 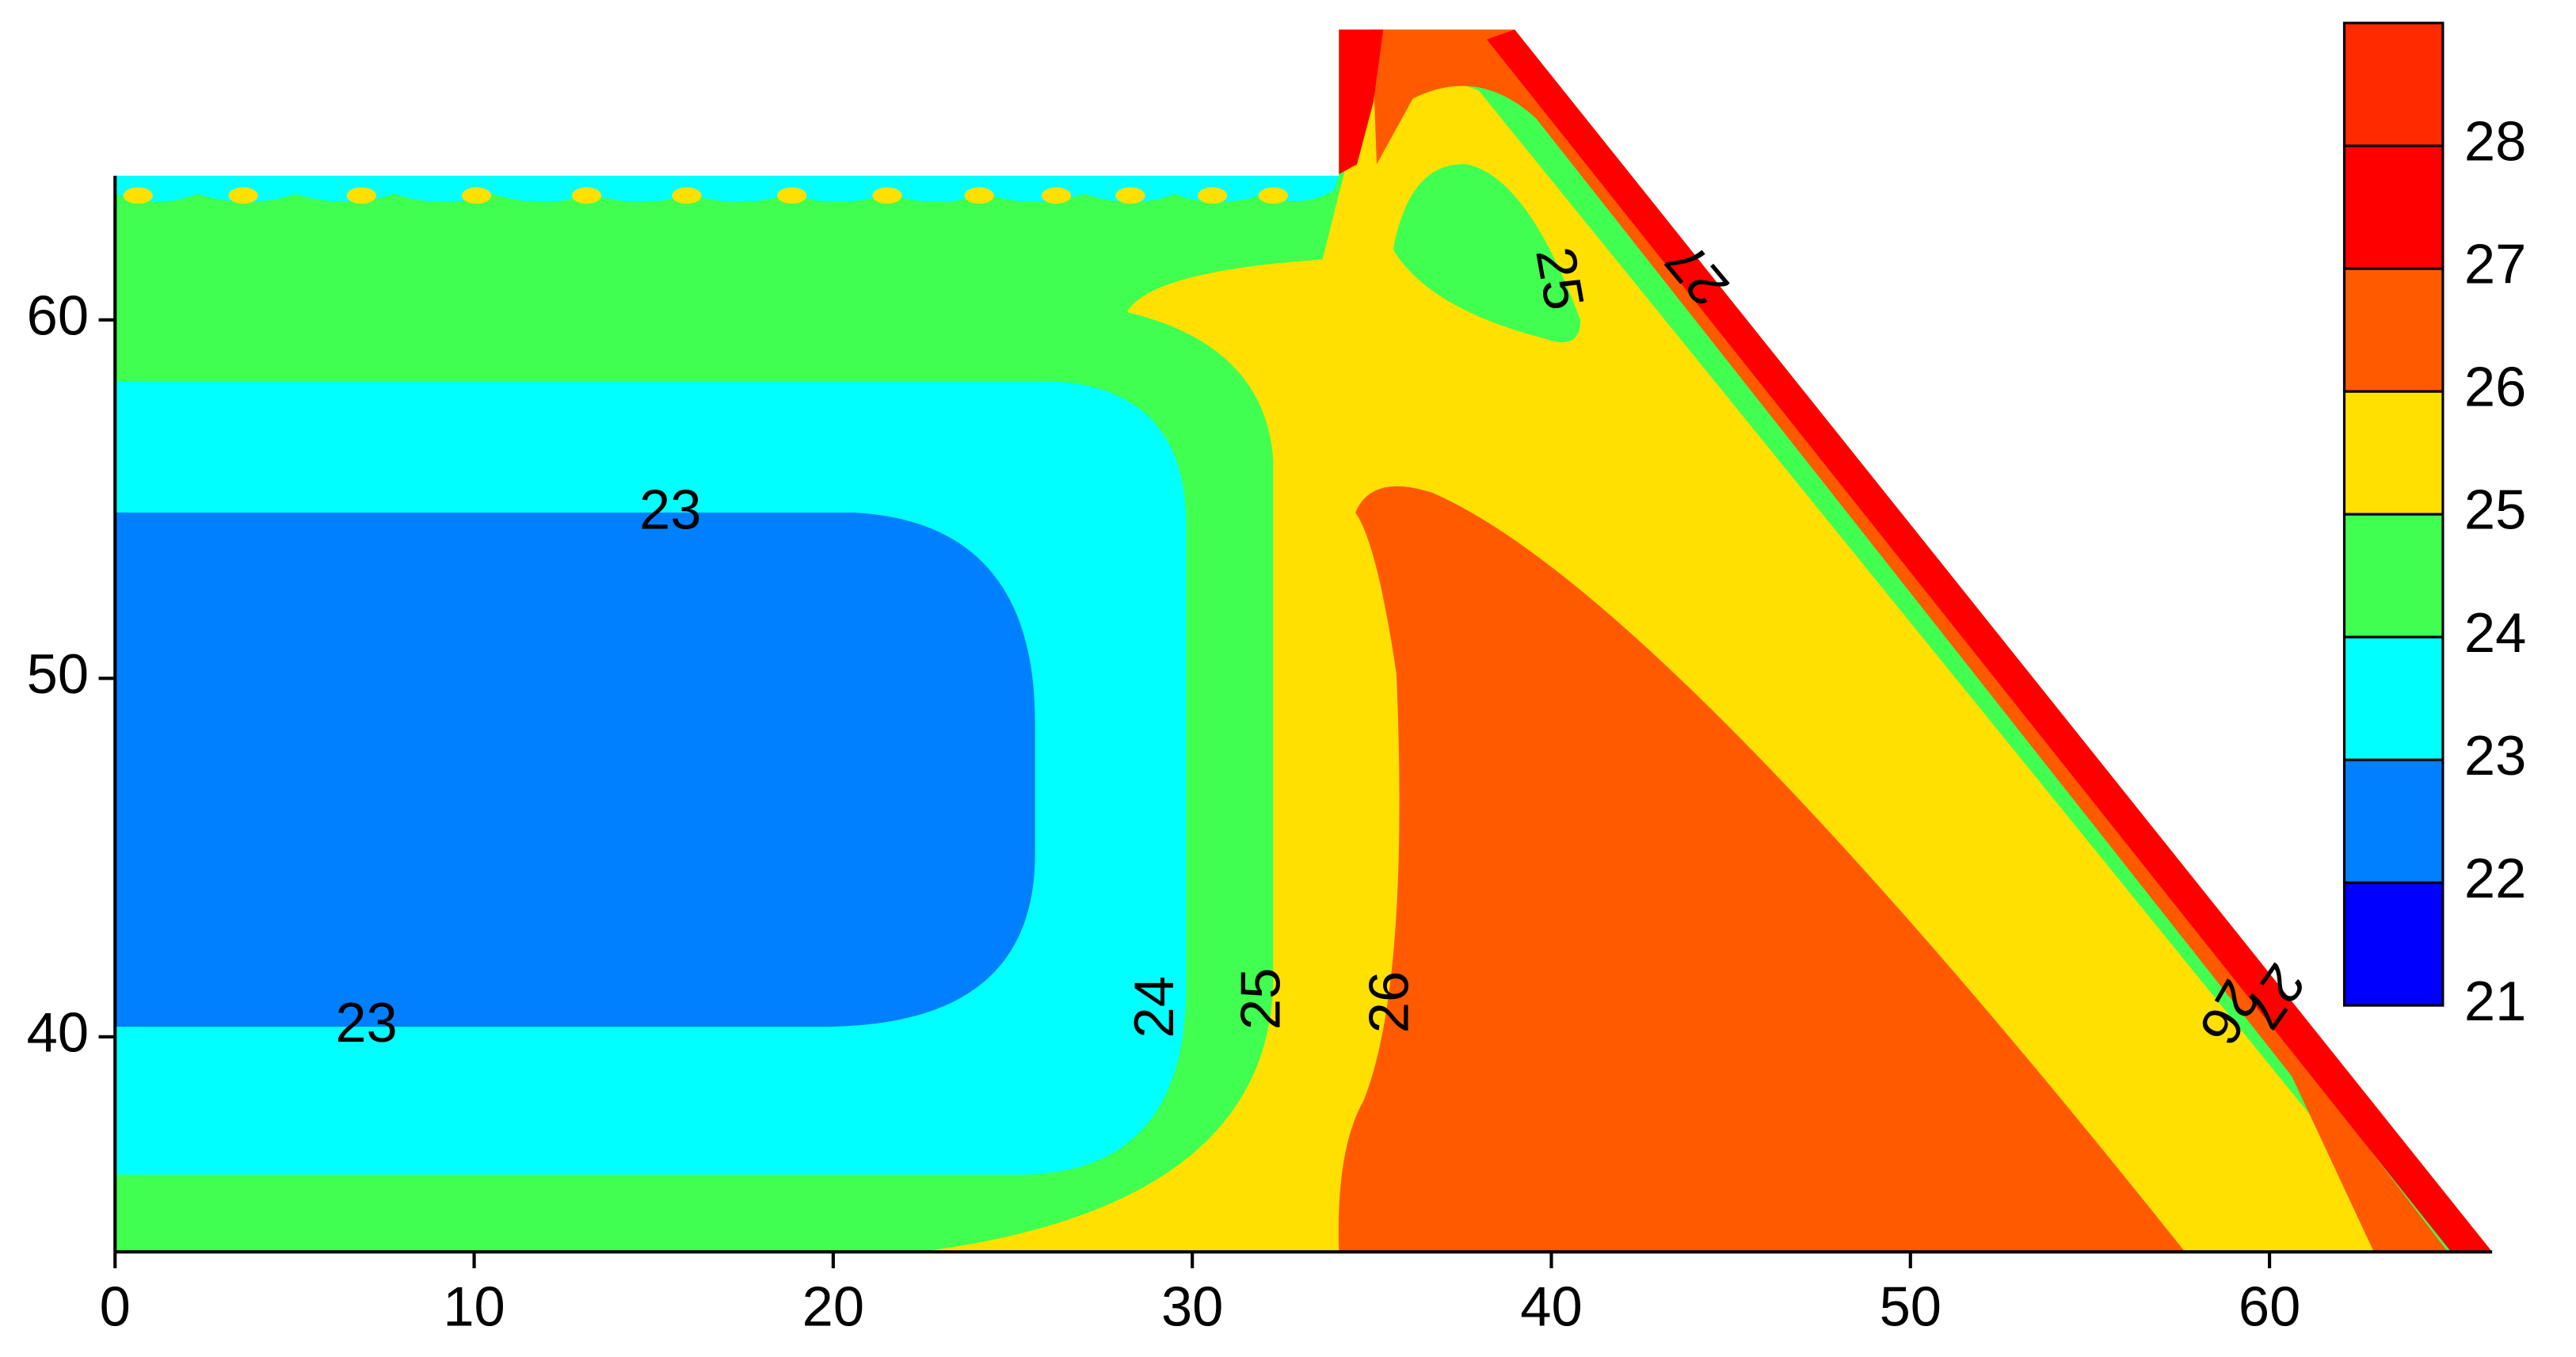 What do you see at coordinates (2495, 878) in the screenshot?
I see `colorbar-label: 22` at bounding box center [2495, 878].